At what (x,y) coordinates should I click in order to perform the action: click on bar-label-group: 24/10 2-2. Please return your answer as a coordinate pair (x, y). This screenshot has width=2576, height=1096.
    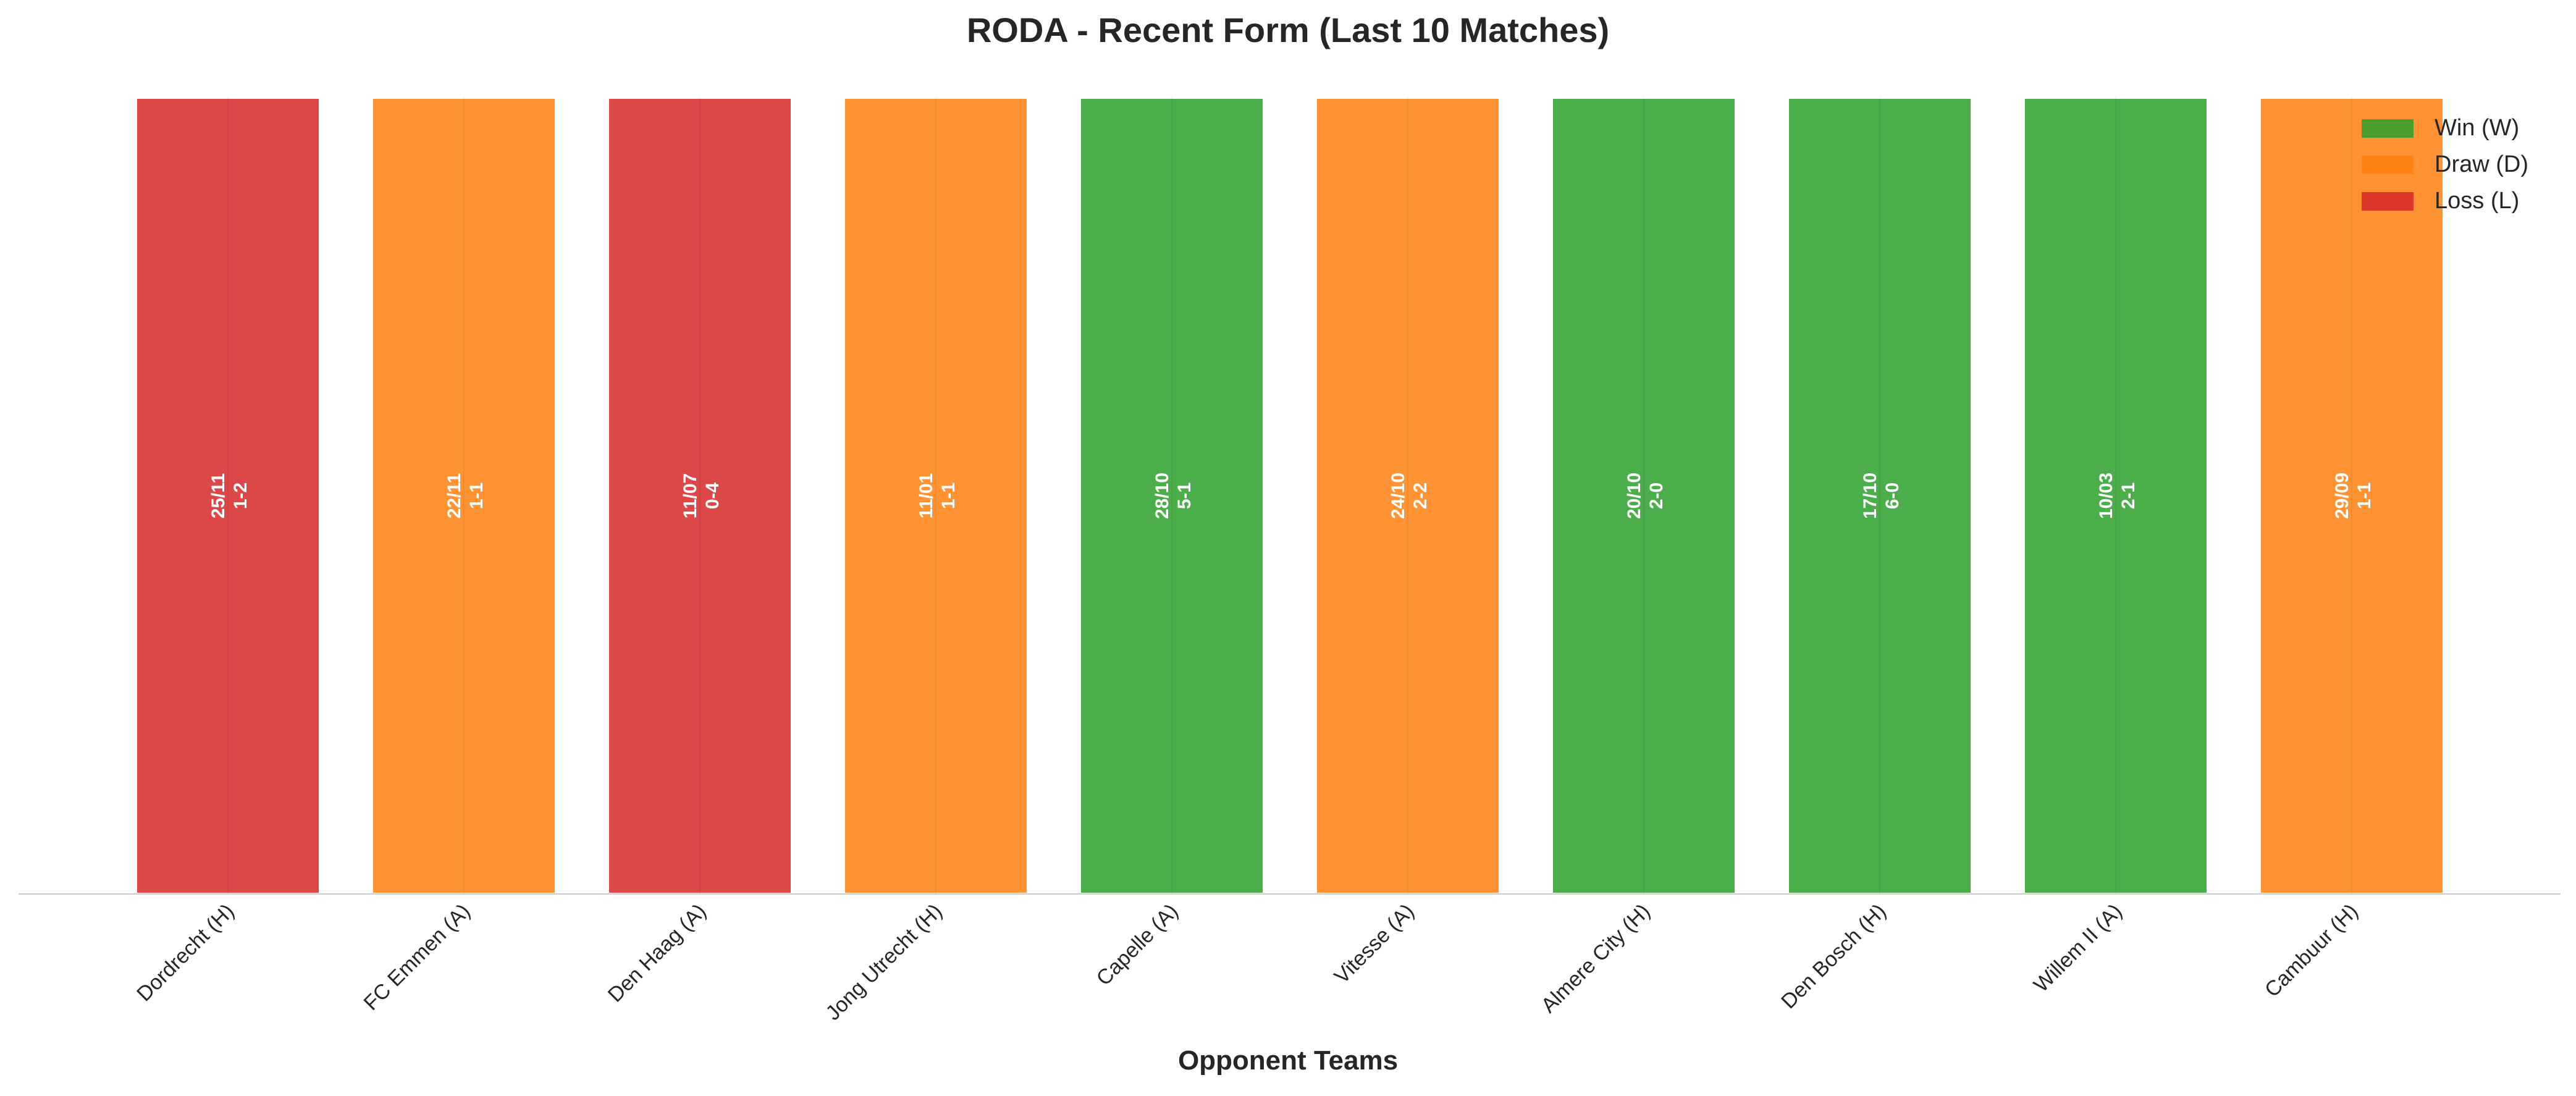
    Looking at the image, I should click on (1409, 496).